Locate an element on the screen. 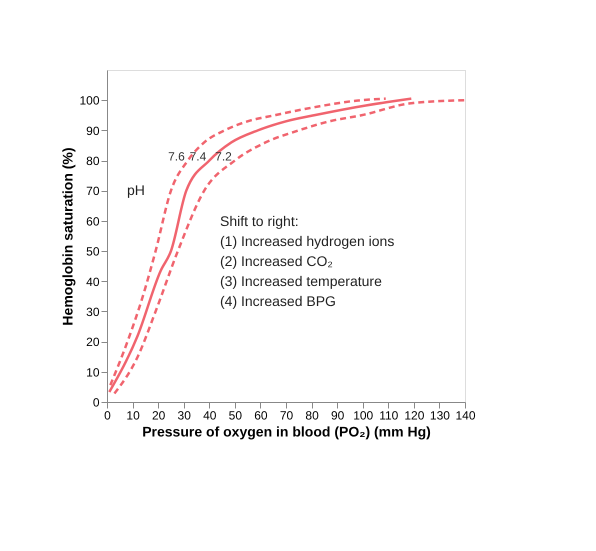 This screenshot has width=596, height=551. annotation: (4) Increased BPG is located at coordinates (278, 301).